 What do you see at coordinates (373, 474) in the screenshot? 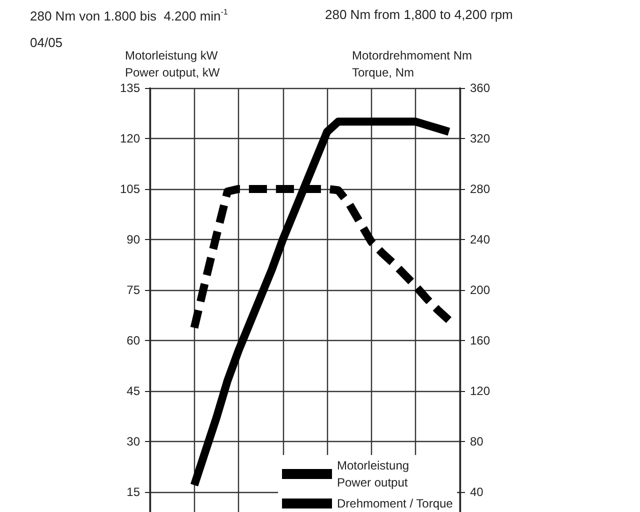
I see `legend-label: Motorleistung Power output` at bounding box center [373, 474].